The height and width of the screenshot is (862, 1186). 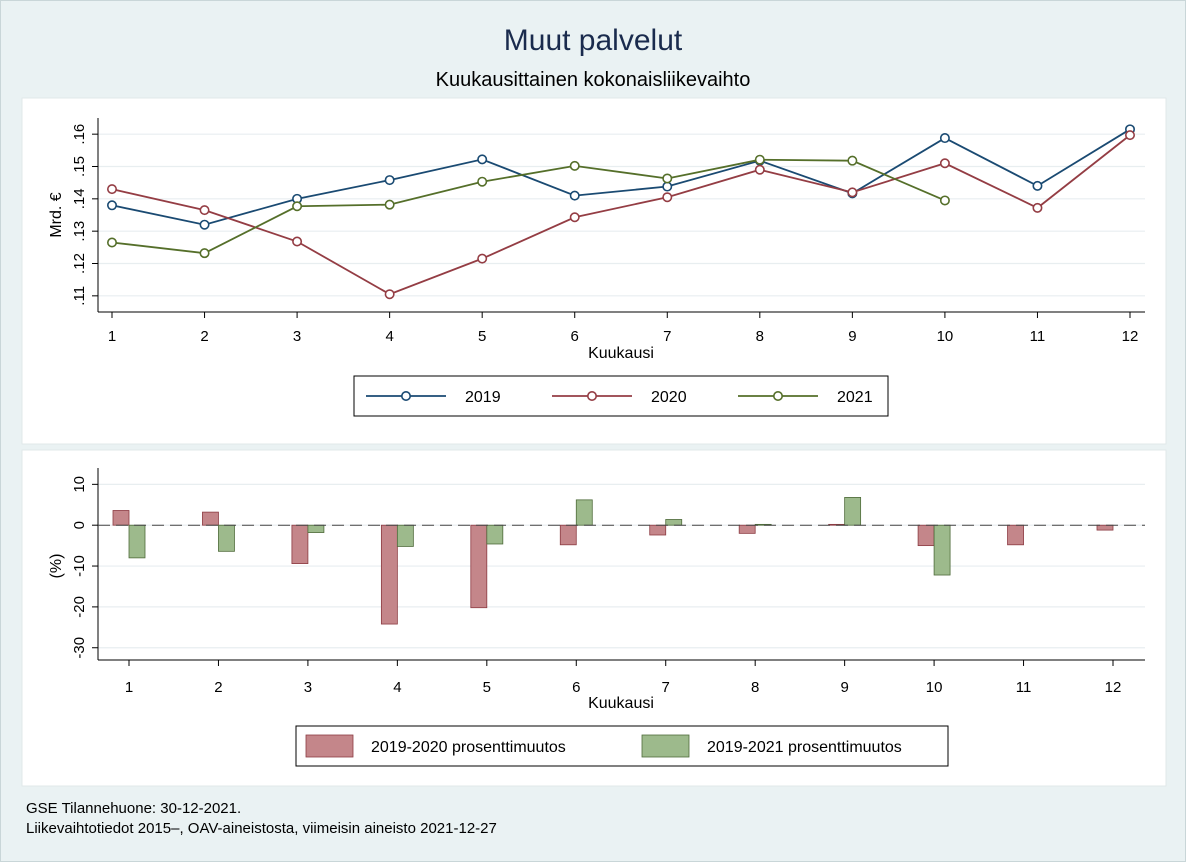 What do you see at coordinates (308, 687) in the screenshot?
I see `bar-x-tick-label: 3` at bounding box center [308, 687].